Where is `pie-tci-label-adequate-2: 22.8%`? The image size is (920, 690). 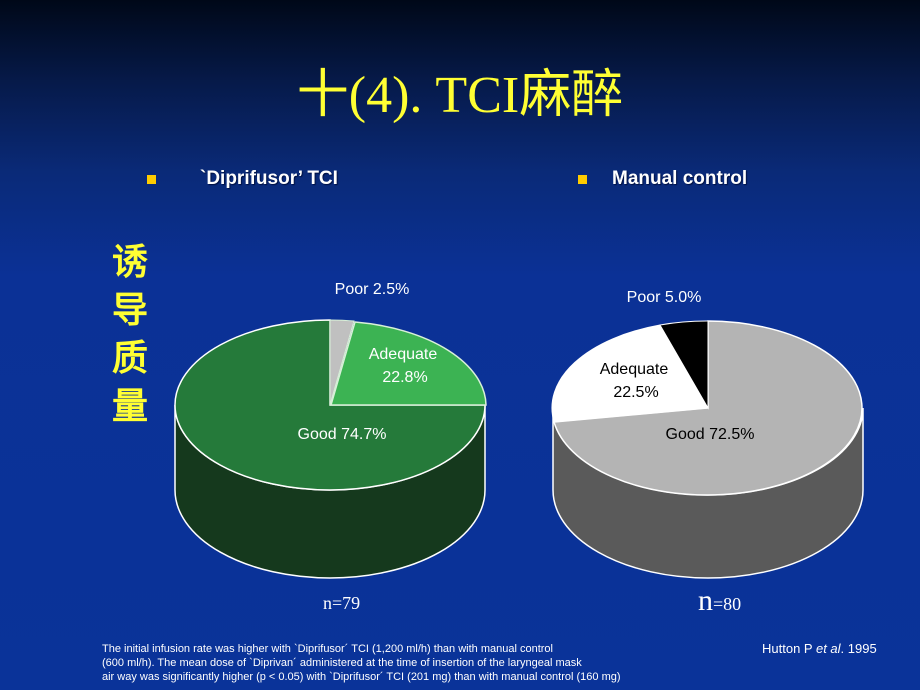 pie-tci-label-adequate-2: 22.8% is located at coordinates (404, 377).